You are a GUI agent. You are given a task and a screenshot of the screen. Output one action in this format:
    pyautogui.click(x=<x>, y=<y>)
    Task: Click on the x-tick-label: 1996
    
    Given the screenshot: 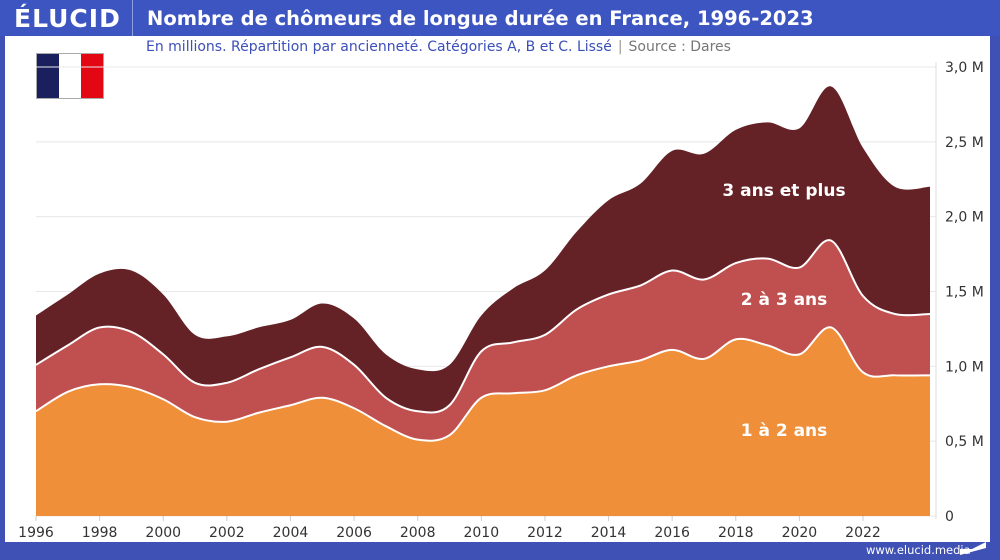 What is the action you would take?
    pyautogui.click(x=36, y=533)
    